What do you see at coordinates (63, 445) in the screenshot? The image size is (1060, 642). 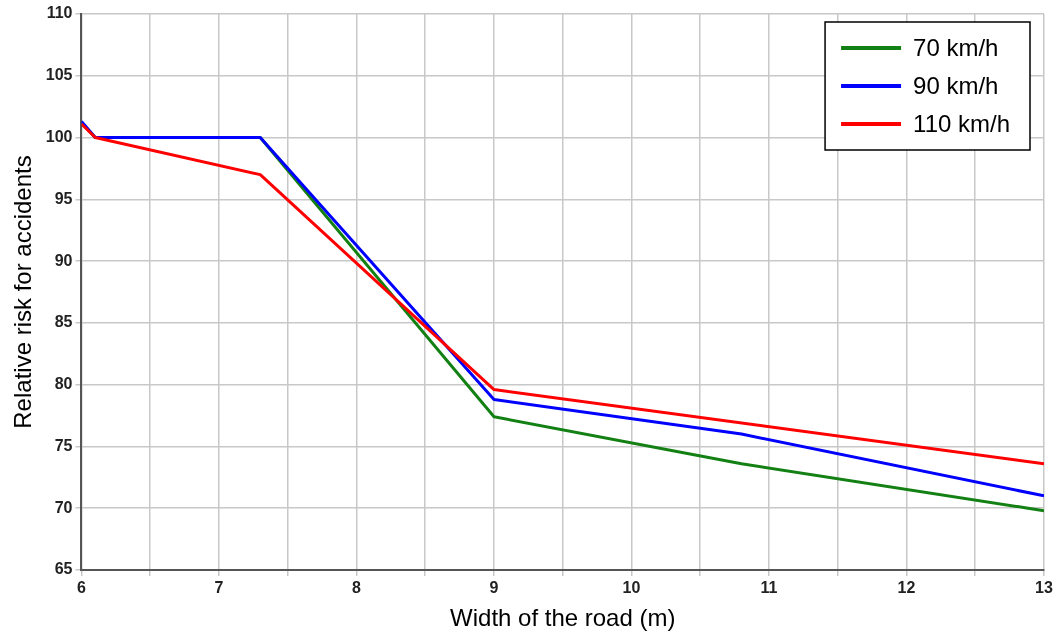 I see `y-tick-label: 75` at bounding box center [63, 445].